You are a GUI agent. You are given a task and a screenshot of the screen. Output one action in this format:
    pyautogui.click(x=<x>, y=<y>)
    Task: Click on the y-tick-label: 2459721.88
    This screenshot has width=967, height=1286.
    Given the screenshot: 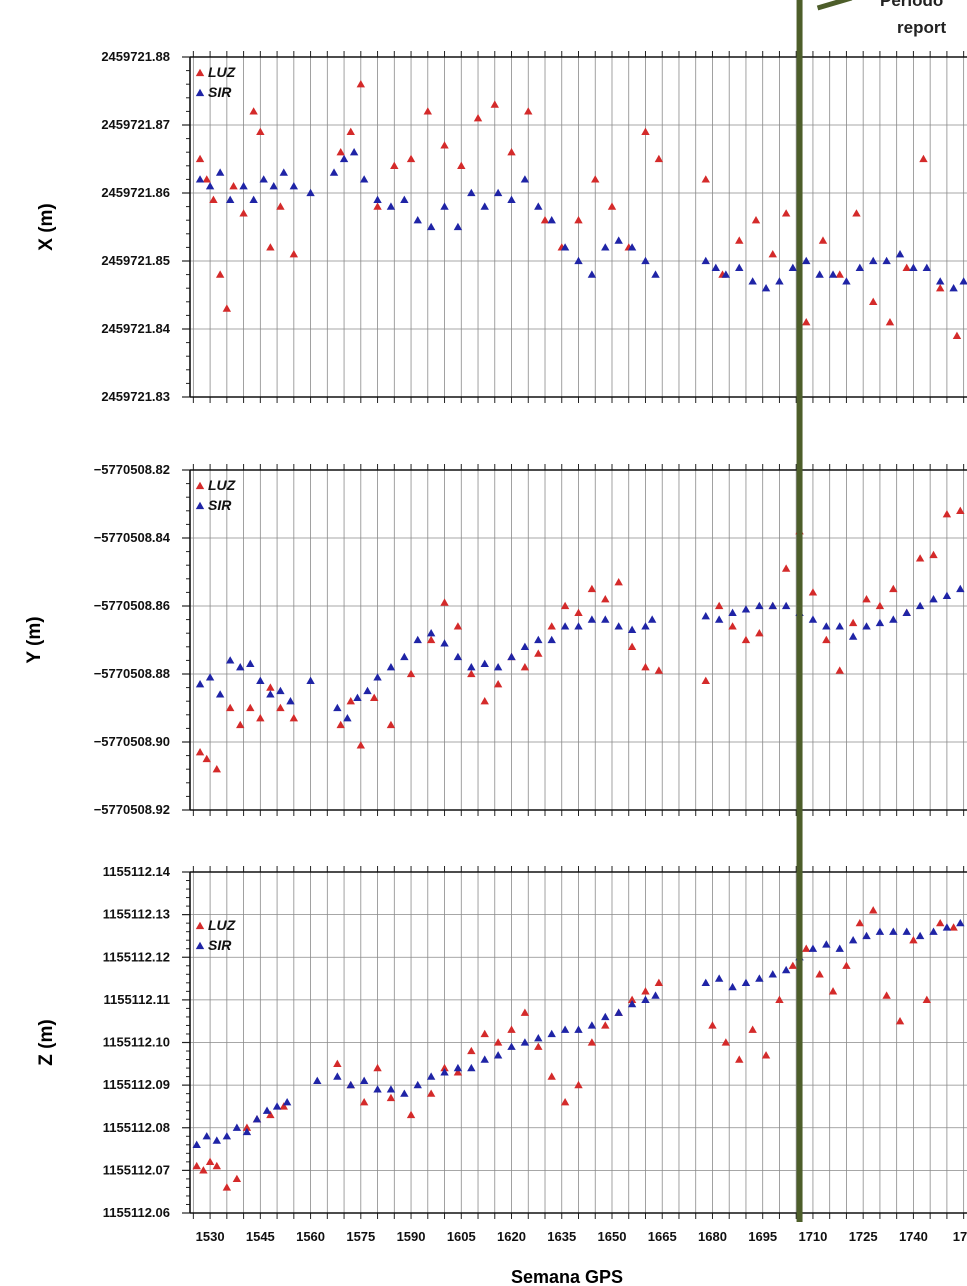 What is the action you would take?
    pyautogui.click(x=135, y=56)
    